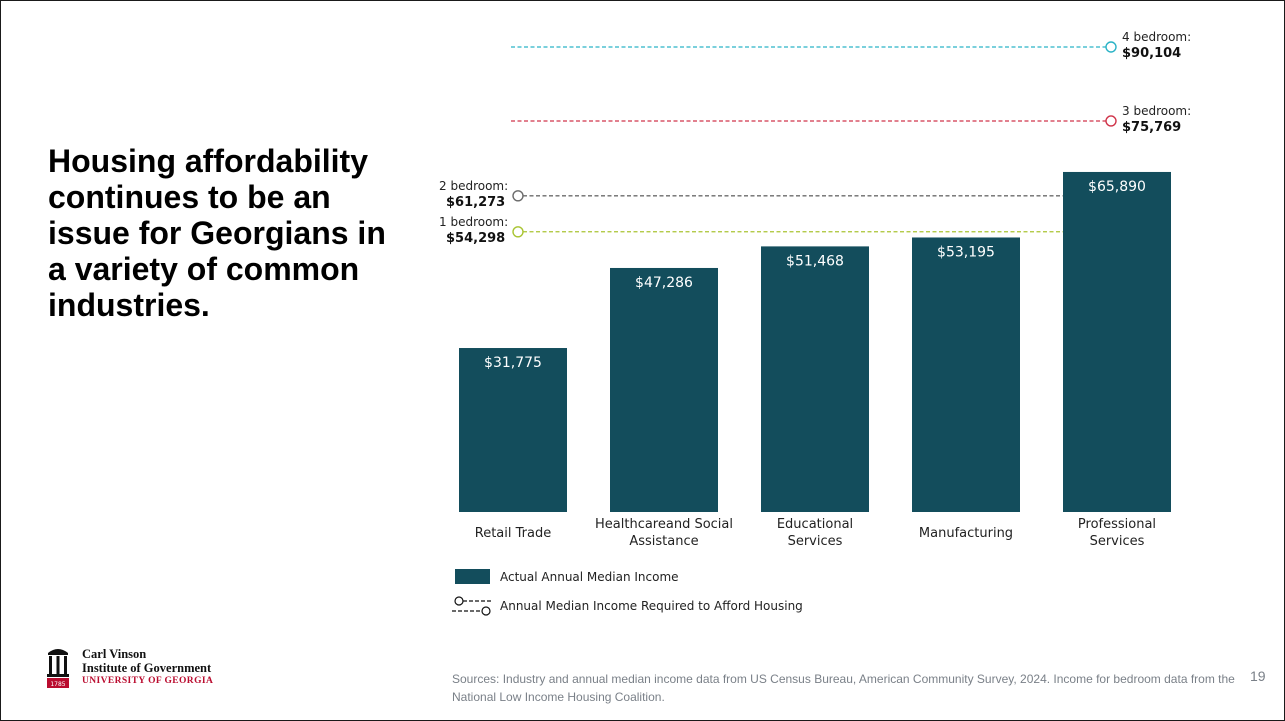  What do you see at coordinates (1156, 37) in the screenshot?
I see `ref-label-0: 4 bedroom:` at bounding box center [1156, 37].